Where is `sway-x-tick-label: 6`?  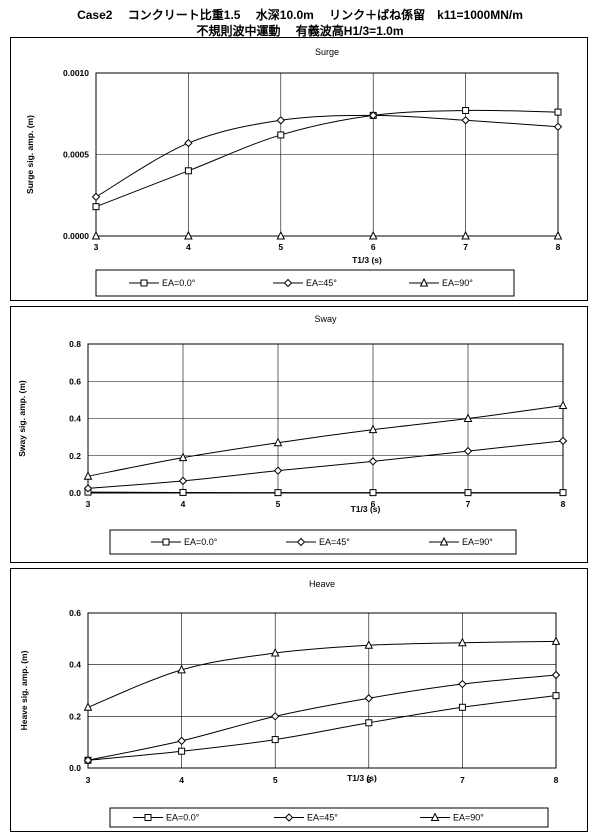
sway-x-tick-label: 6 is located at coordinates (373, 504).